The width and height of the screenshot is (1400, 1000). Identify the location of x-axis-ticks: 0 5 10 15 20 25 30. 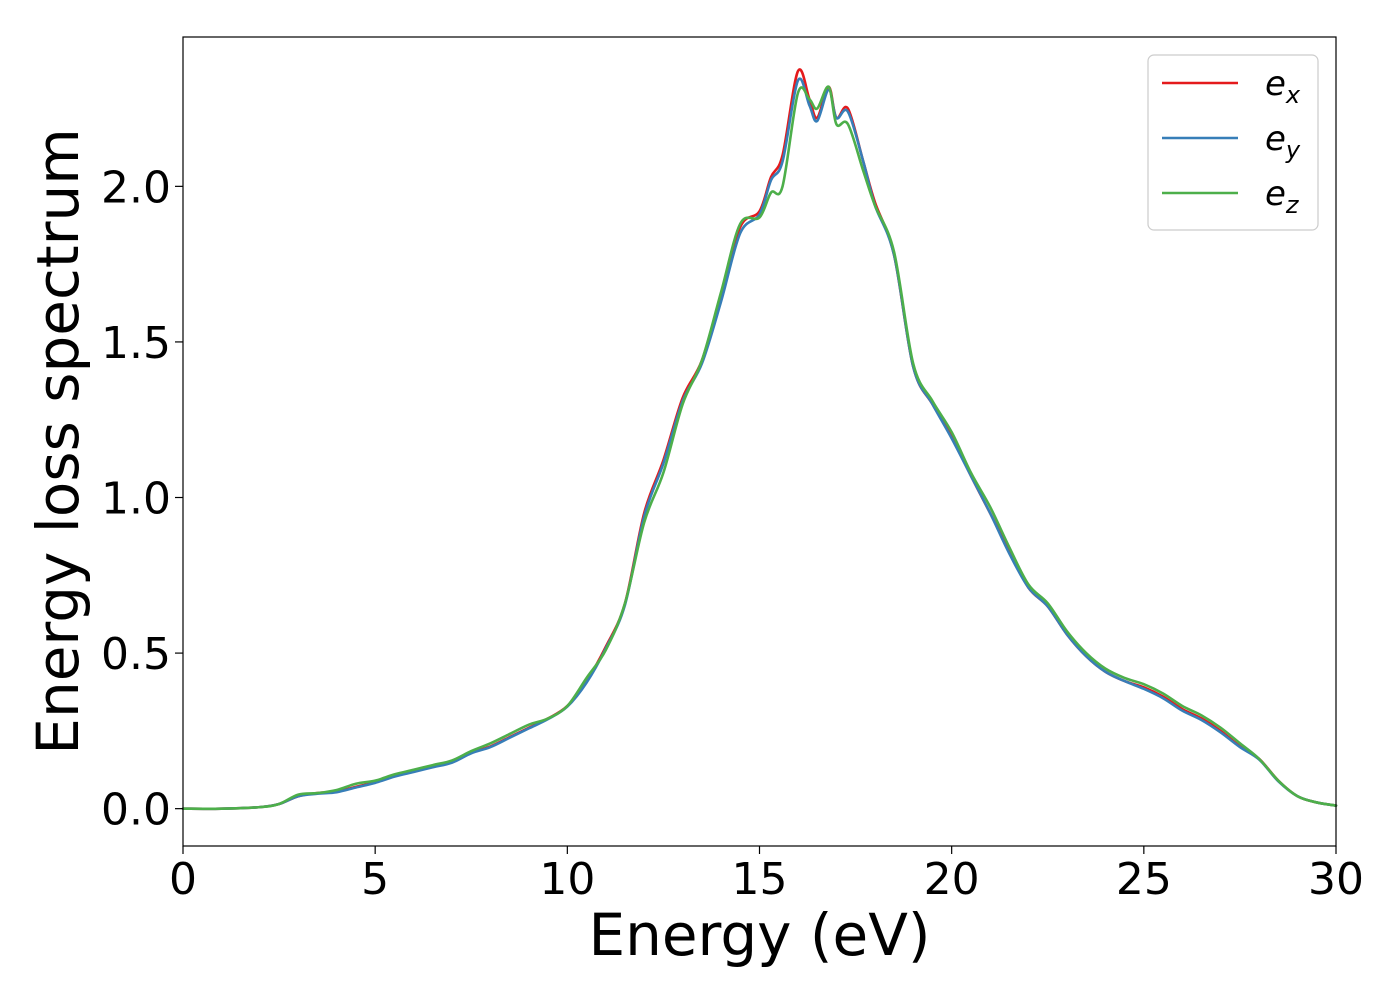
(766, 875).